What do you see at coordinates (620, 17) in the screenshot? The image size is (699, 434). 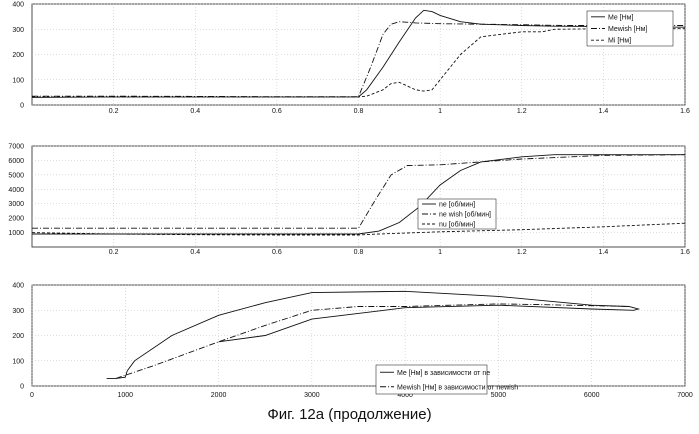 I see `legend-label: Me [Нм]` at bounding box center [620, 17].